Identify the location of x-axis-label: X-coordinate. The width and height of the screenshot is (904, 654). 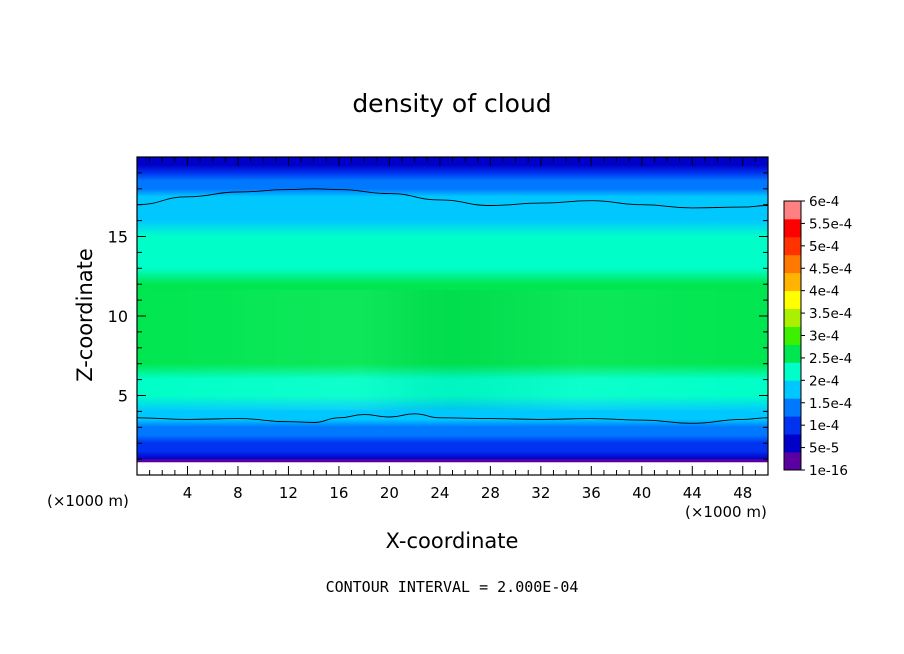
(452, 541).